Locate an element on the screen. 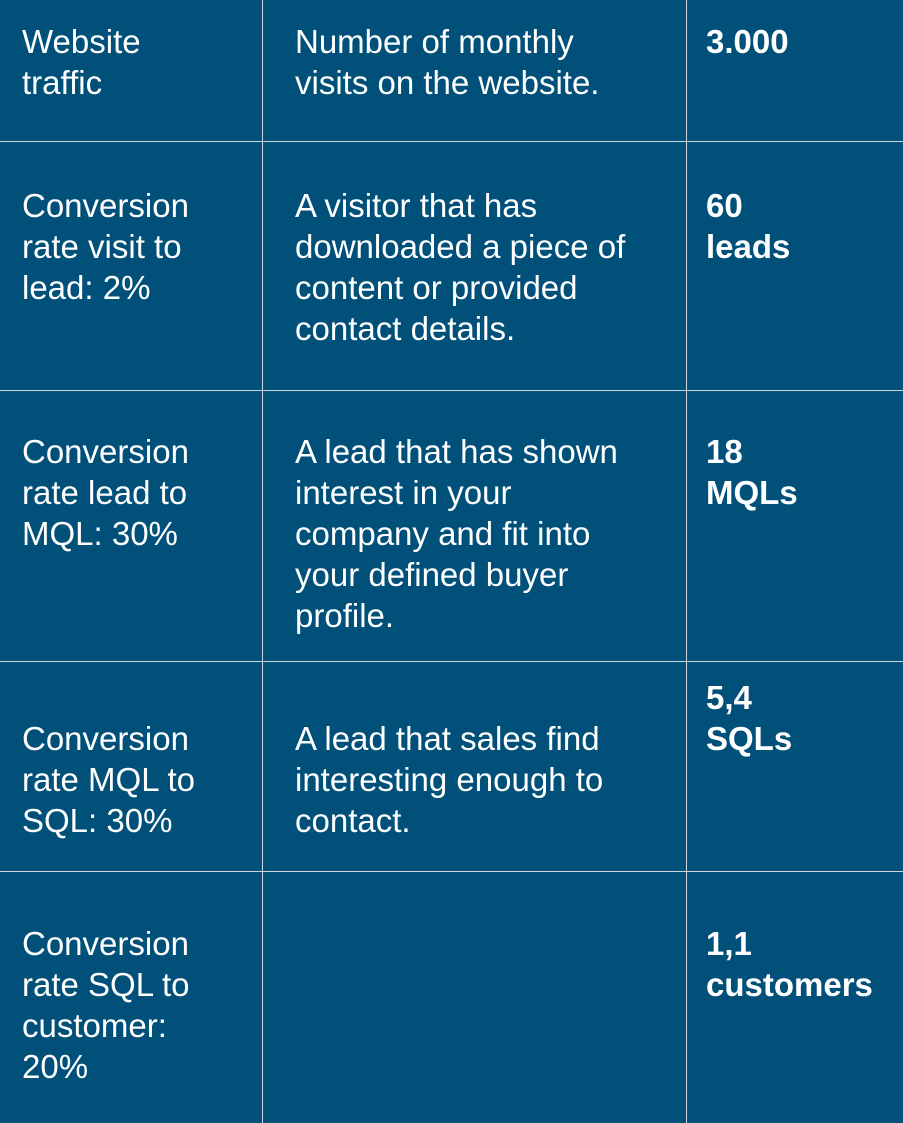 This screenshot has width=903, height=1123. result-cell: 1,1 customers is located at coordinates (794, 997).